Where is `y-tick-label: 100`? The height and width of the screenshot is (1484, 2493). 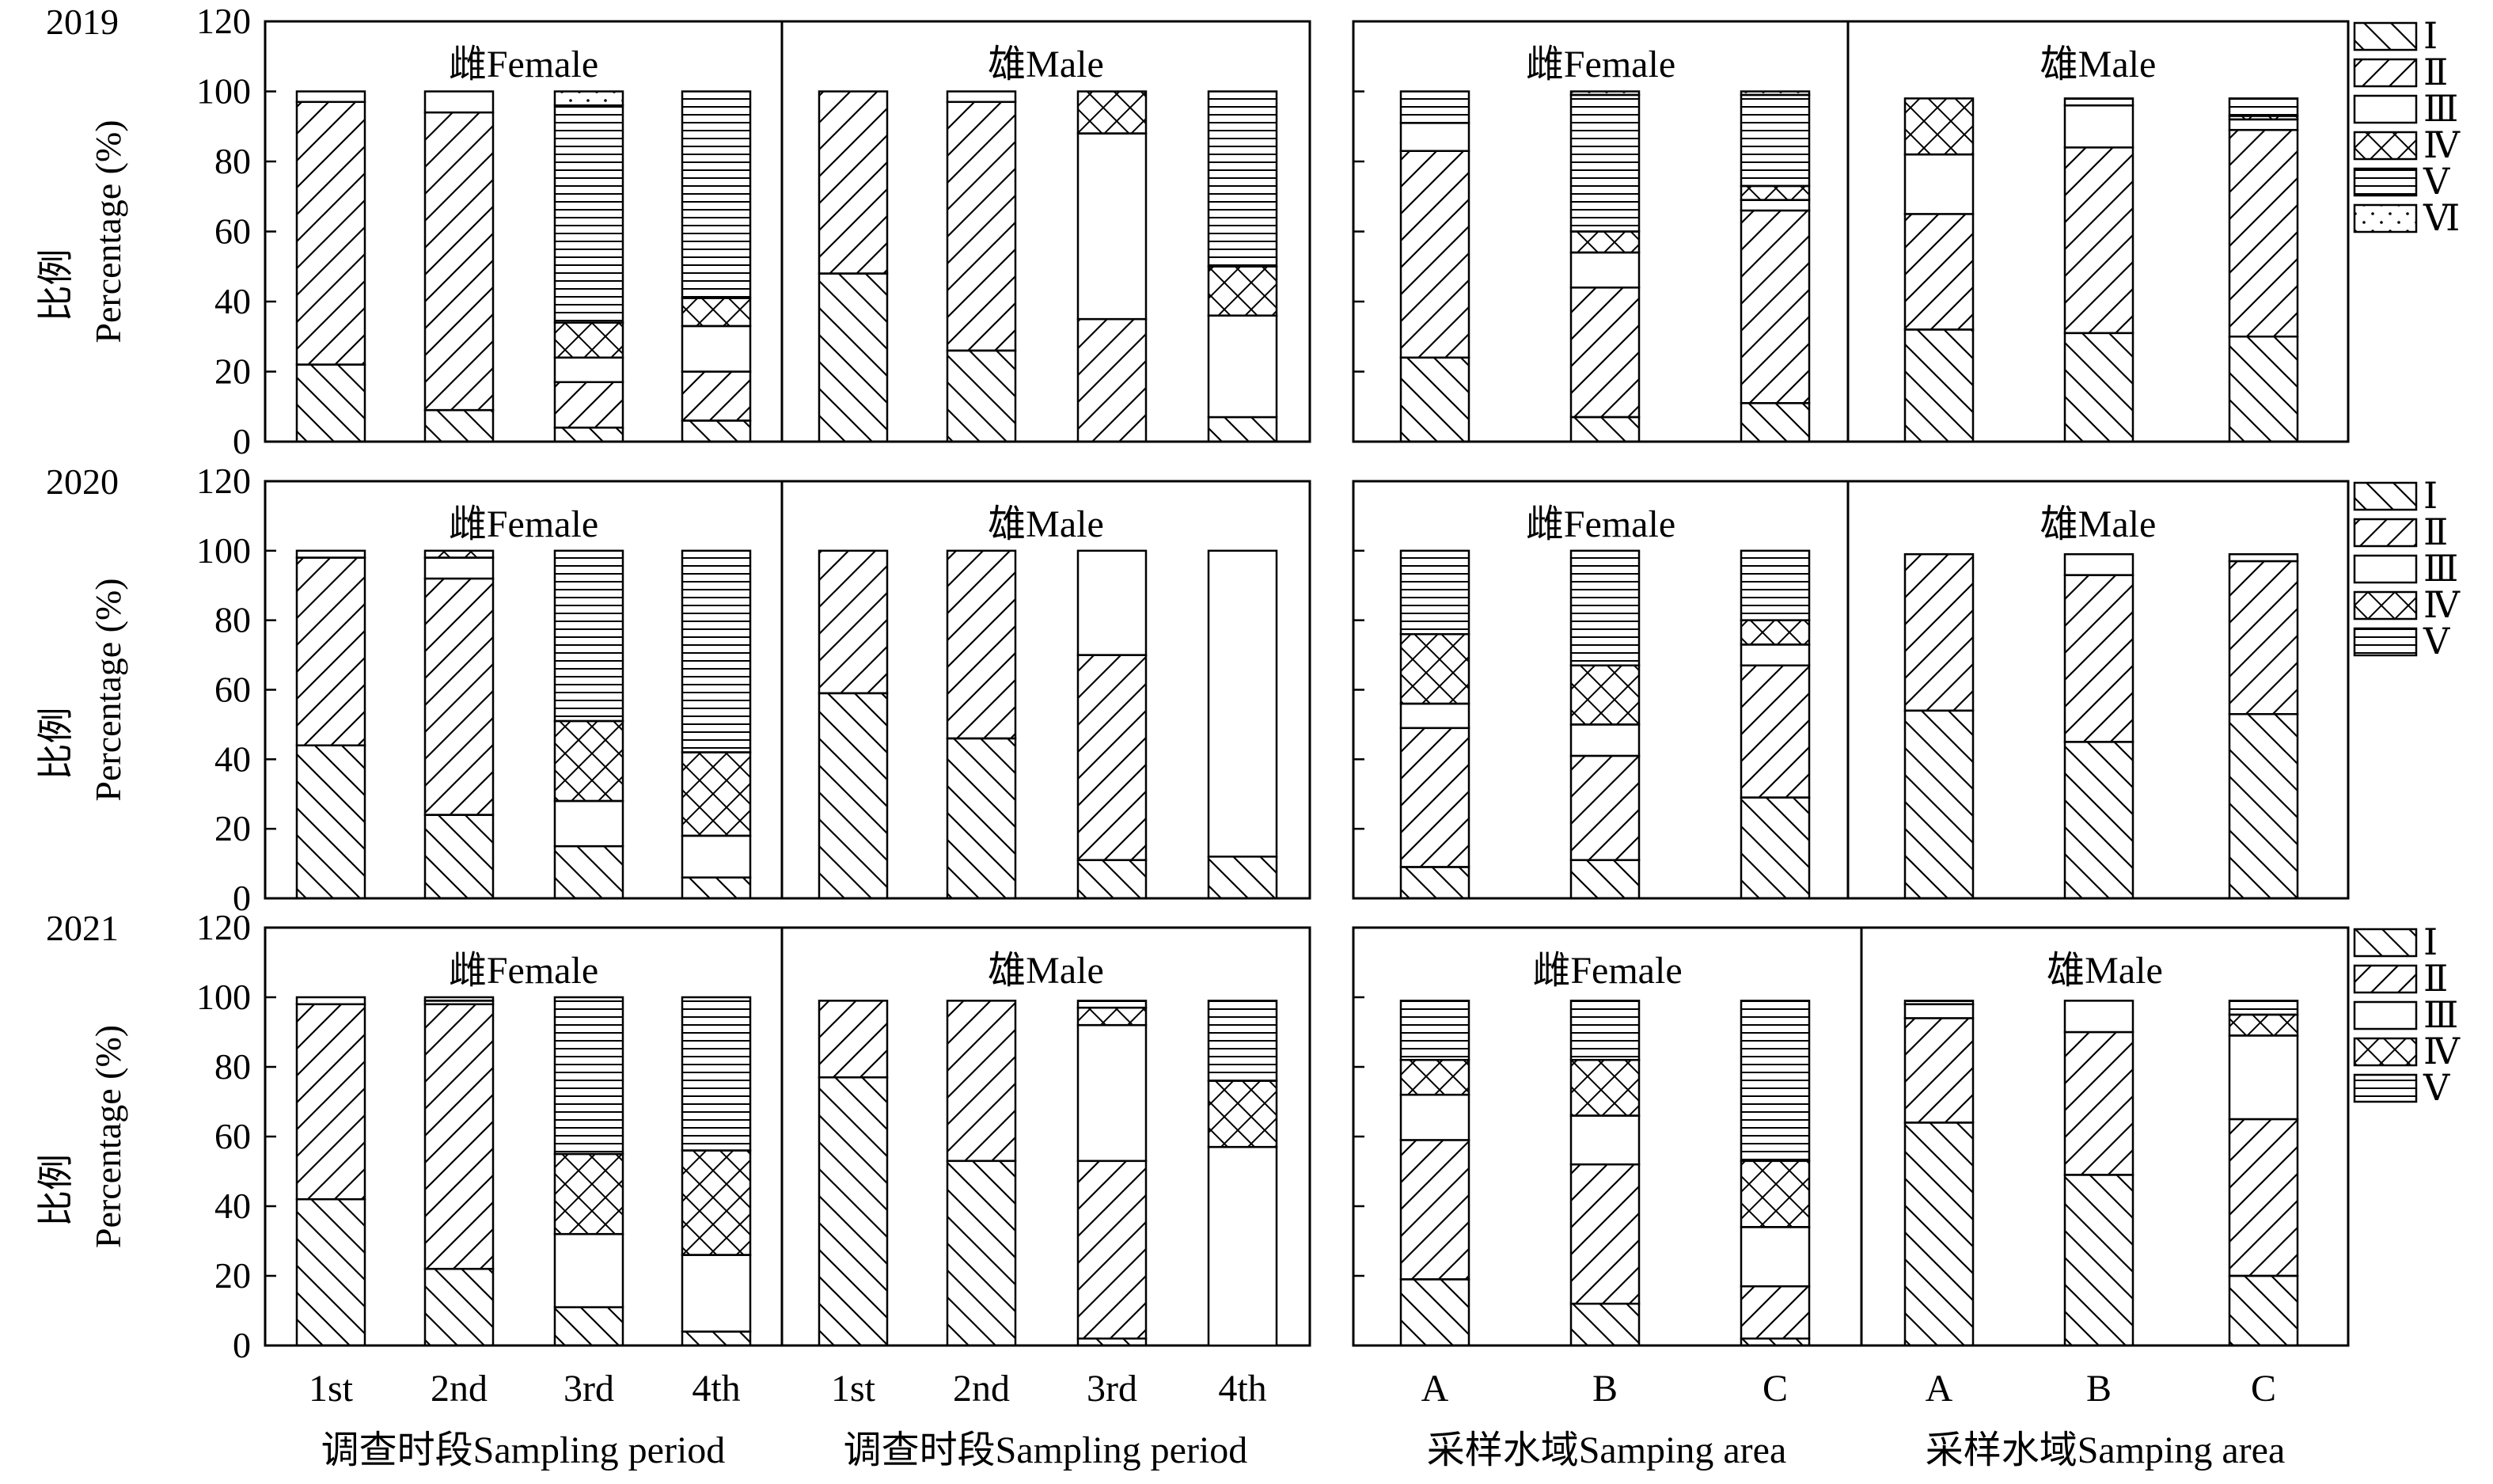
y-tick-label: 100 is located at coordinates (224, 997).